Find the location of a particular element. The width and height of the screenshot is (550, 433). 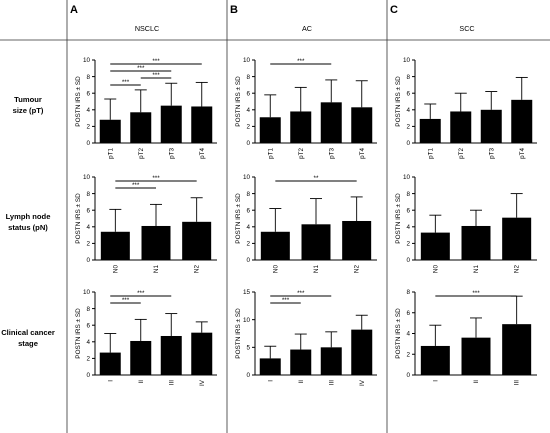

x-tick-label: pT2 is located at coordinates (141, 153).